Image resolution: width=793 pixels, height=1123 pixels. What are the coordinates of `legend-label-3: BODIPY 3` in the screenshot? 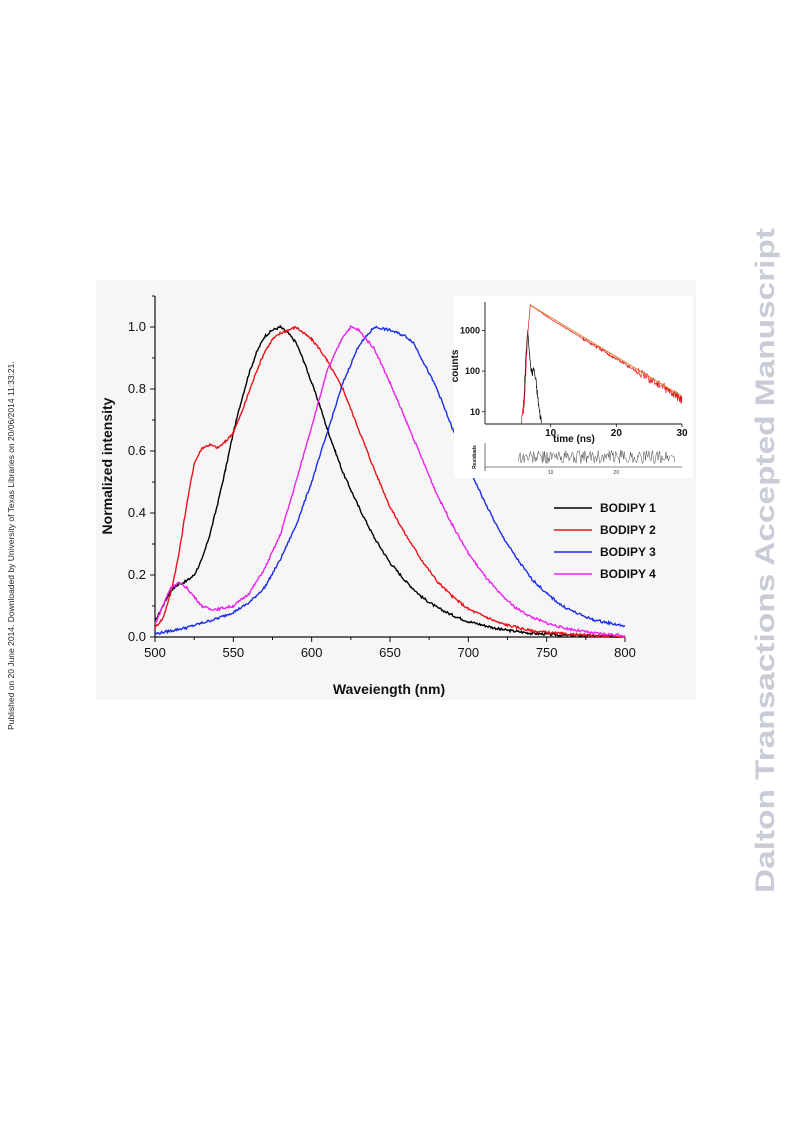 It's located at (628, 552).